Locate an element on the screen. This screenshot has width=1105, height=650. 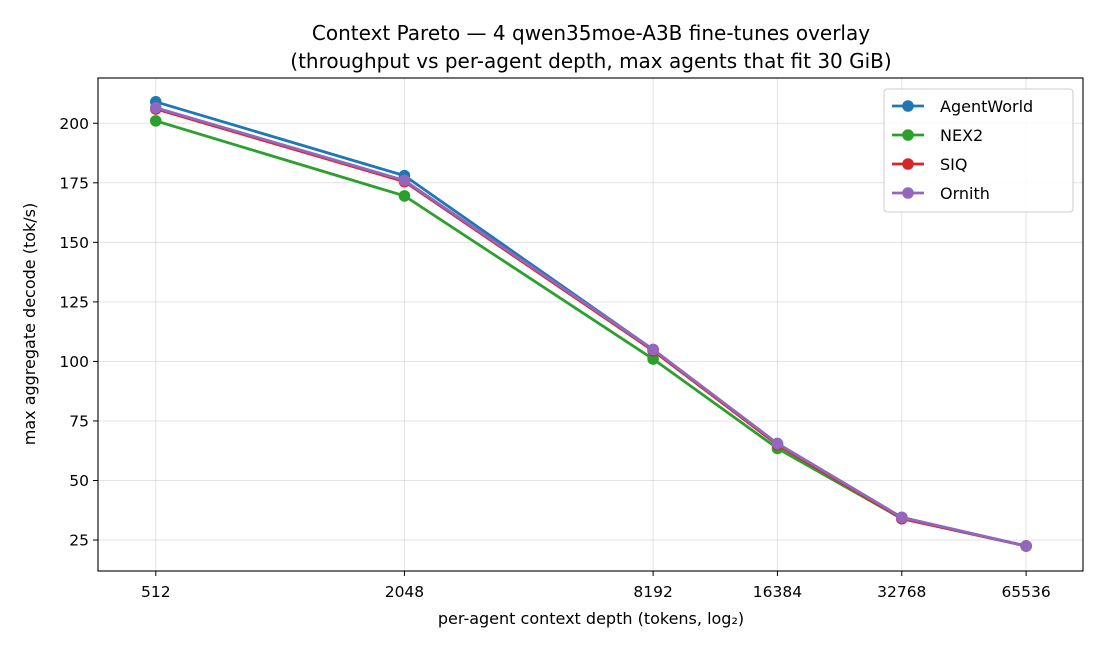
legend-label-siq: SIQ is located at coordinates (953, 164).